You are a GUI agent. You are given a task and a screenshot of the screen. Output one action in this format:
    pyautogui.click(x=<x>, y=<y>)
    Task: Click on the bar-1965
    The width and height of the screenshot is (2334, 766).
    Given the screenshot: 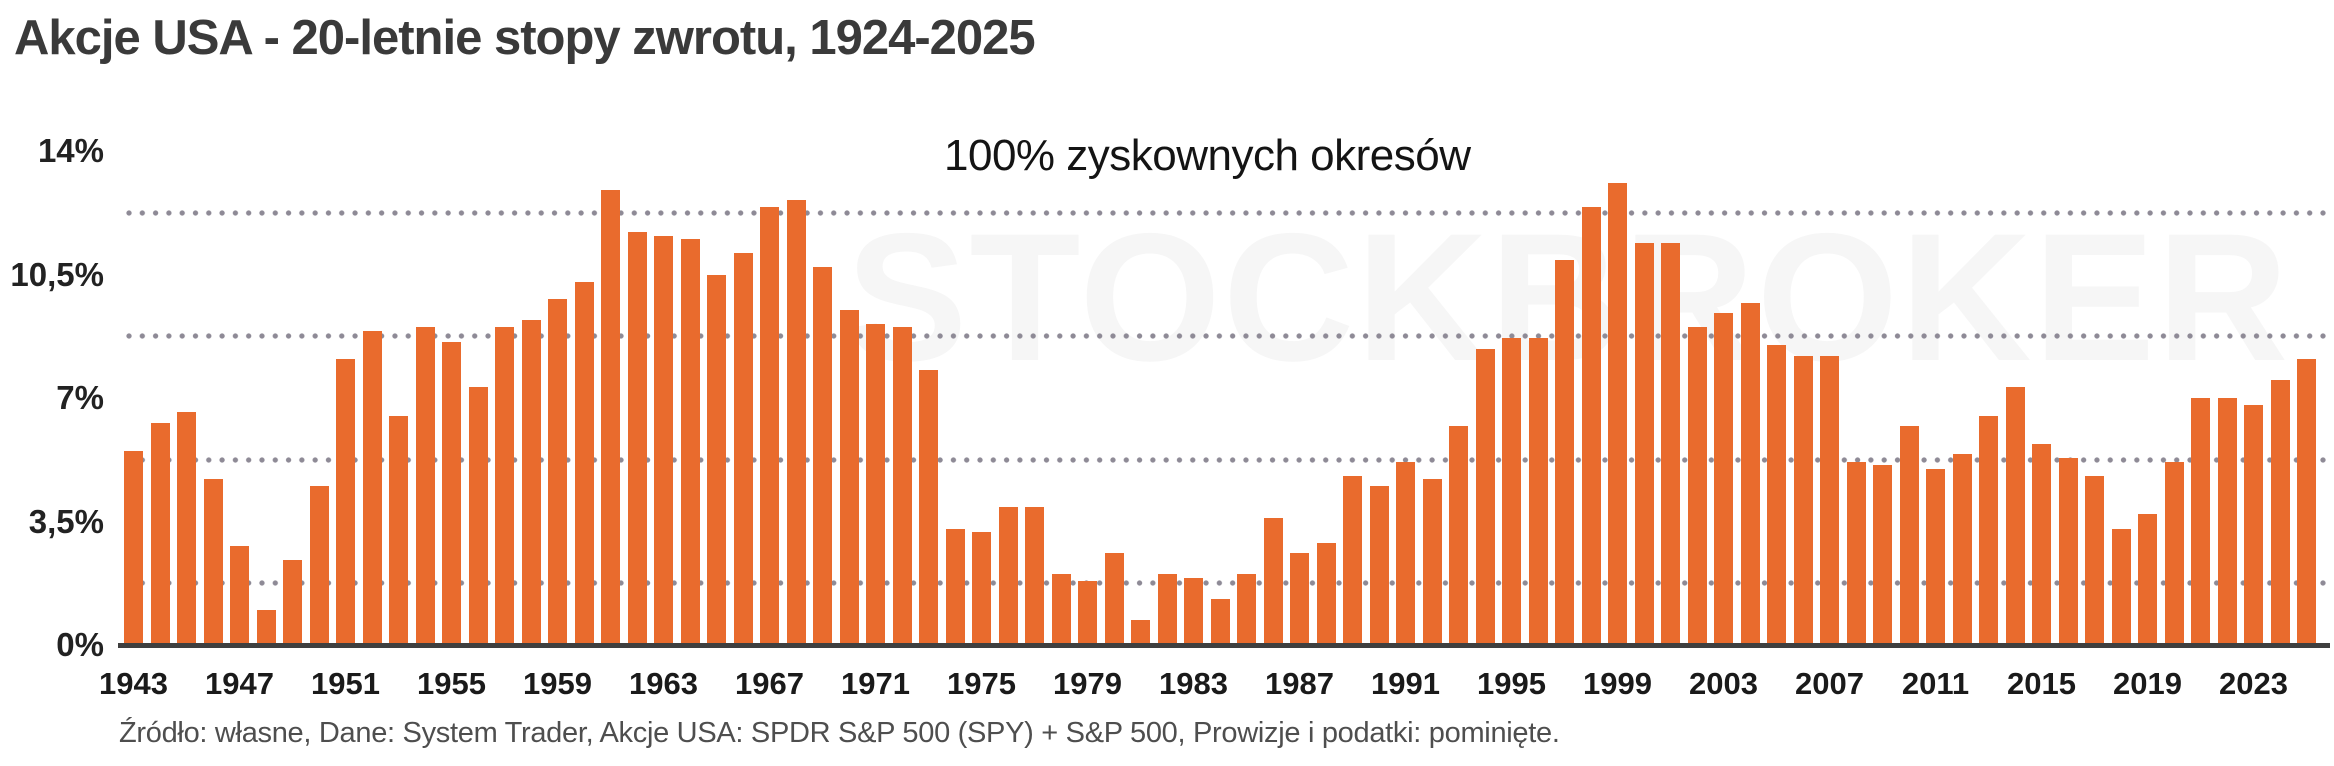 What is the action you would take?
    pyautogui.click(x=716, y=459)
    